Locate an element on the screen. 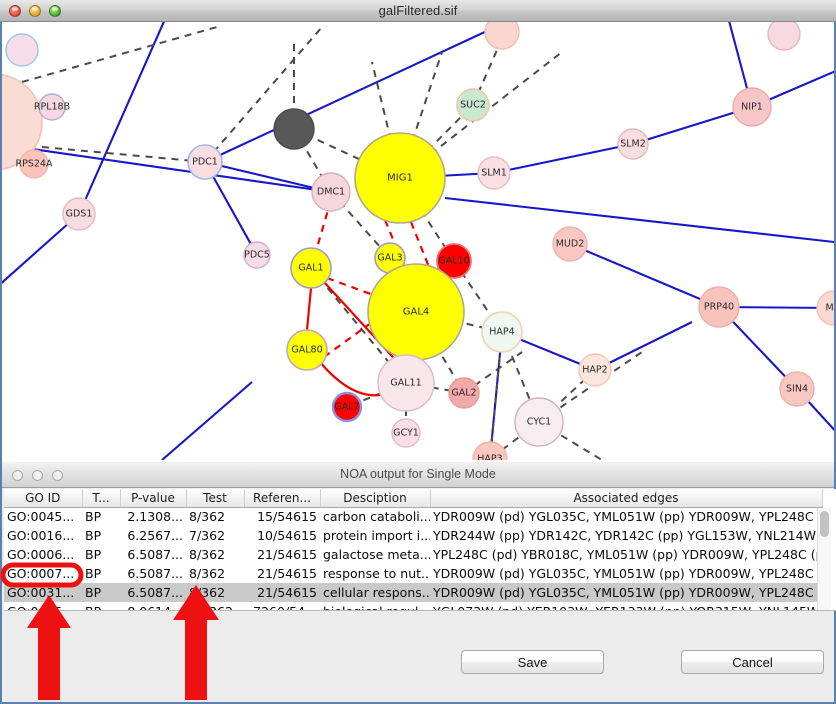 The width and height of the screenshot is (836, 704). node-SUC2 is located at coordinates (473, 105).